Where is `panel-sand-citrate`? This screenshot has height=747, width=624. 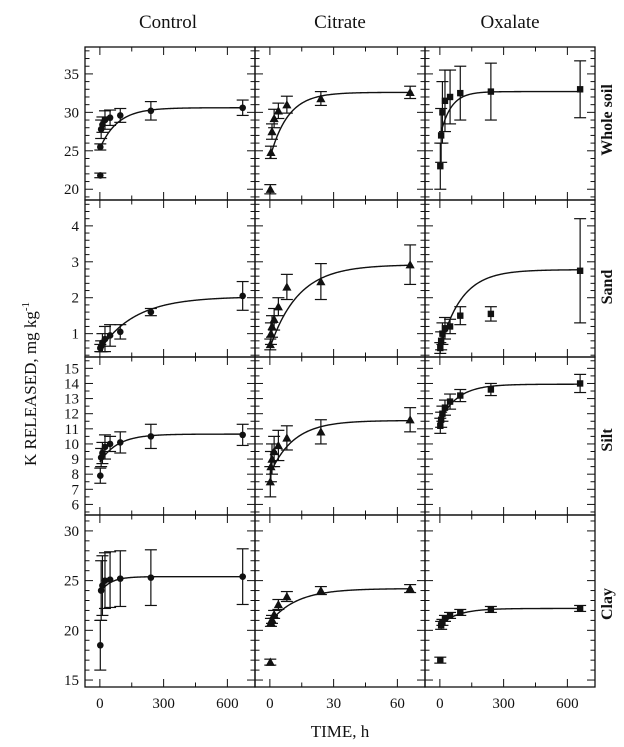 panel-sand-citrate is located at coordinates (340, 278).